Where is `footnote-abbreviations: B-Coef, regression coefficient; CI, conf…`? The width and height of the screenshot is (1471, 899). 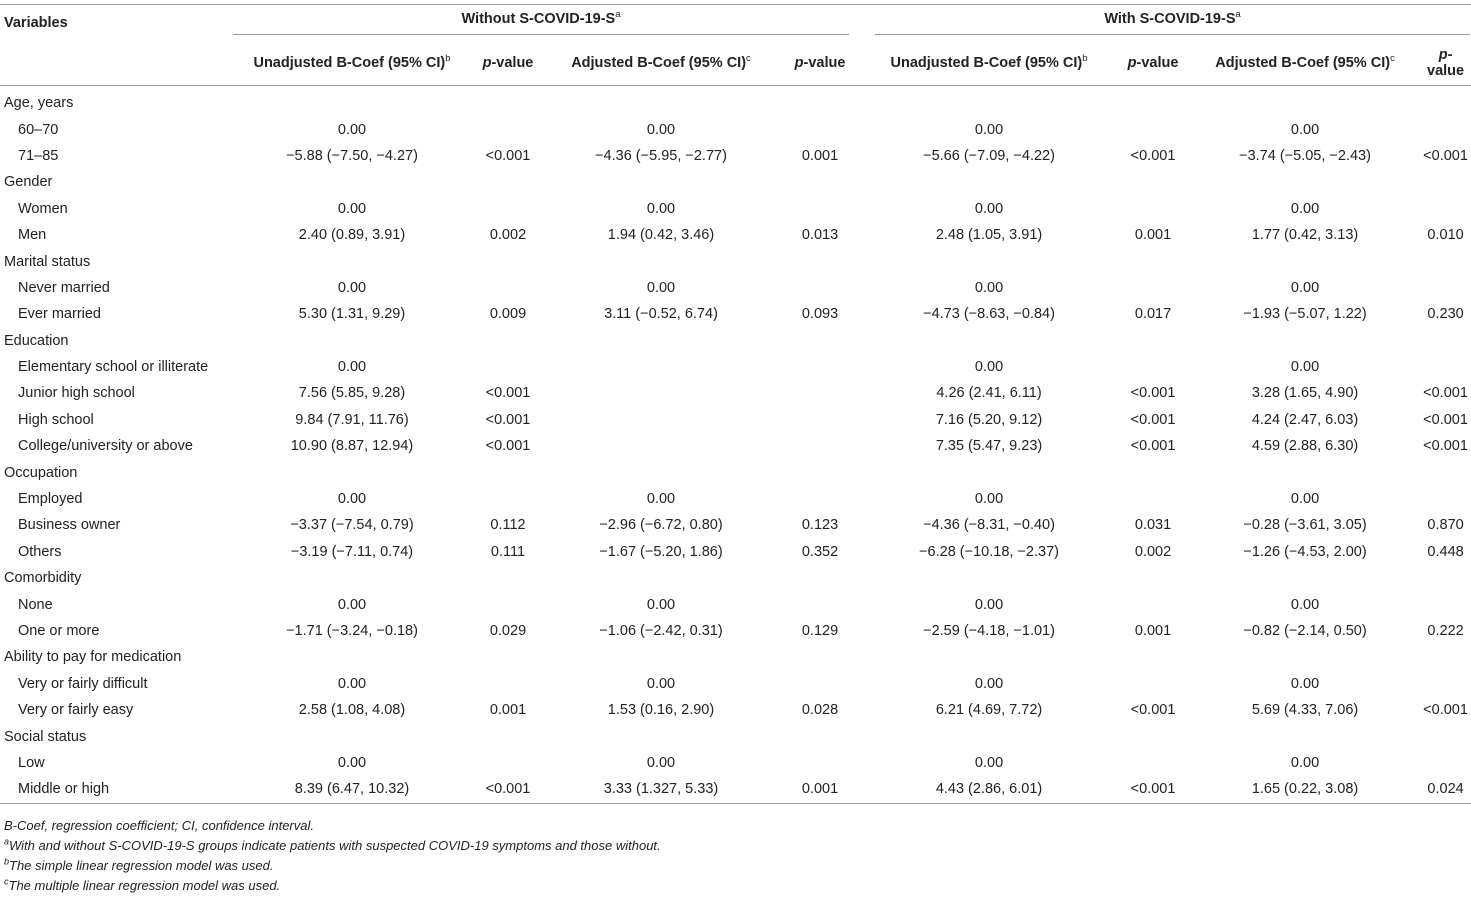 footnote-abbreviations: B-Coef, regression coefficient; CI, conf… is located at coordinates (159, 825).